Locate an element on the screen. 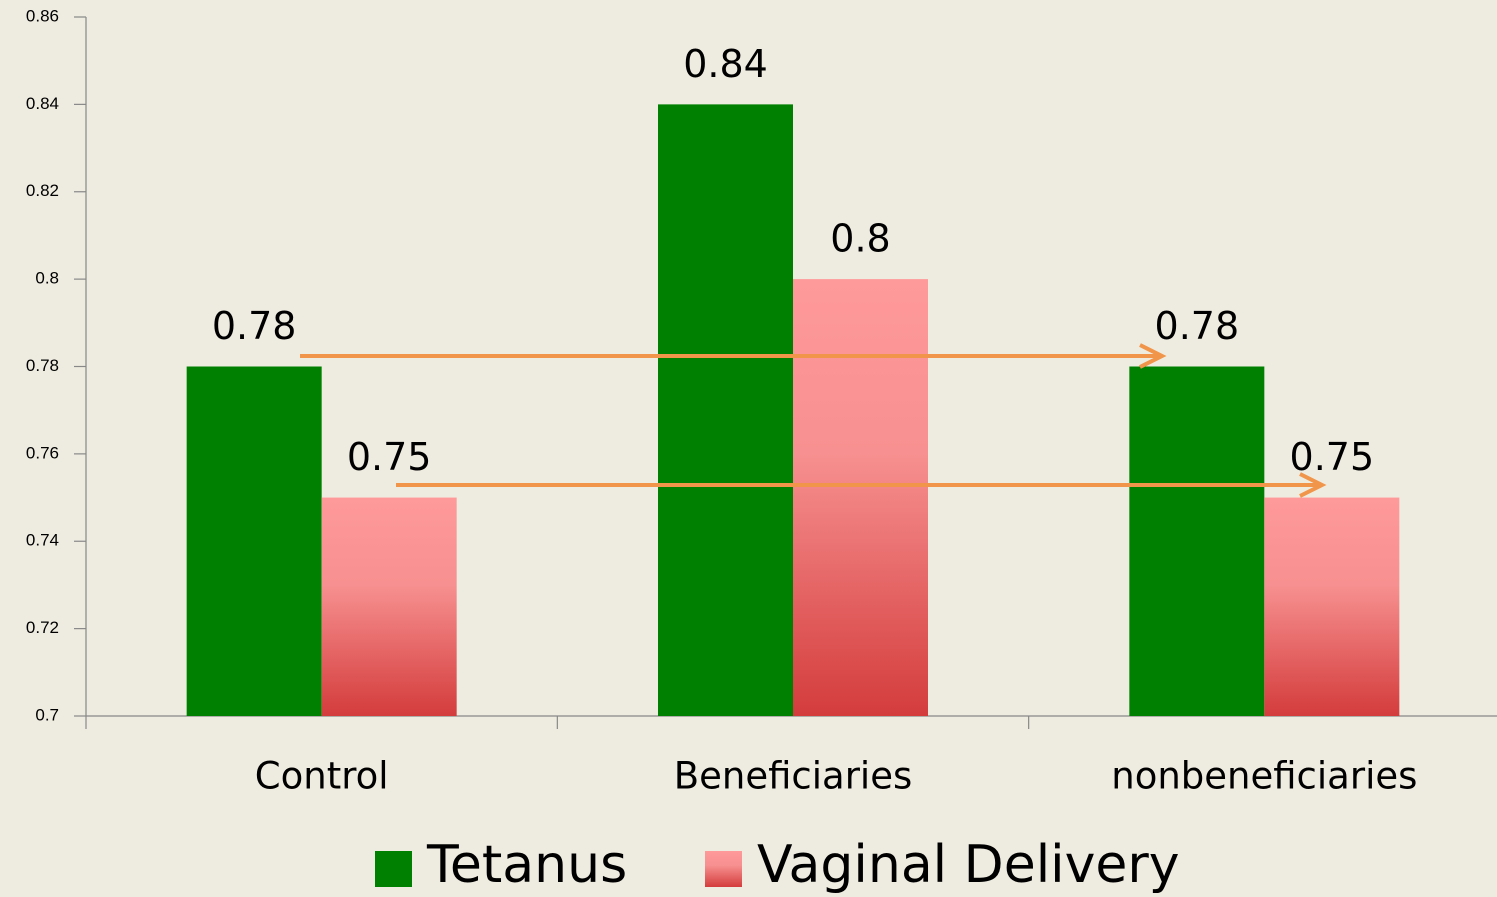  y-tick-label: 0.82 is located at coordinates (42, 190).